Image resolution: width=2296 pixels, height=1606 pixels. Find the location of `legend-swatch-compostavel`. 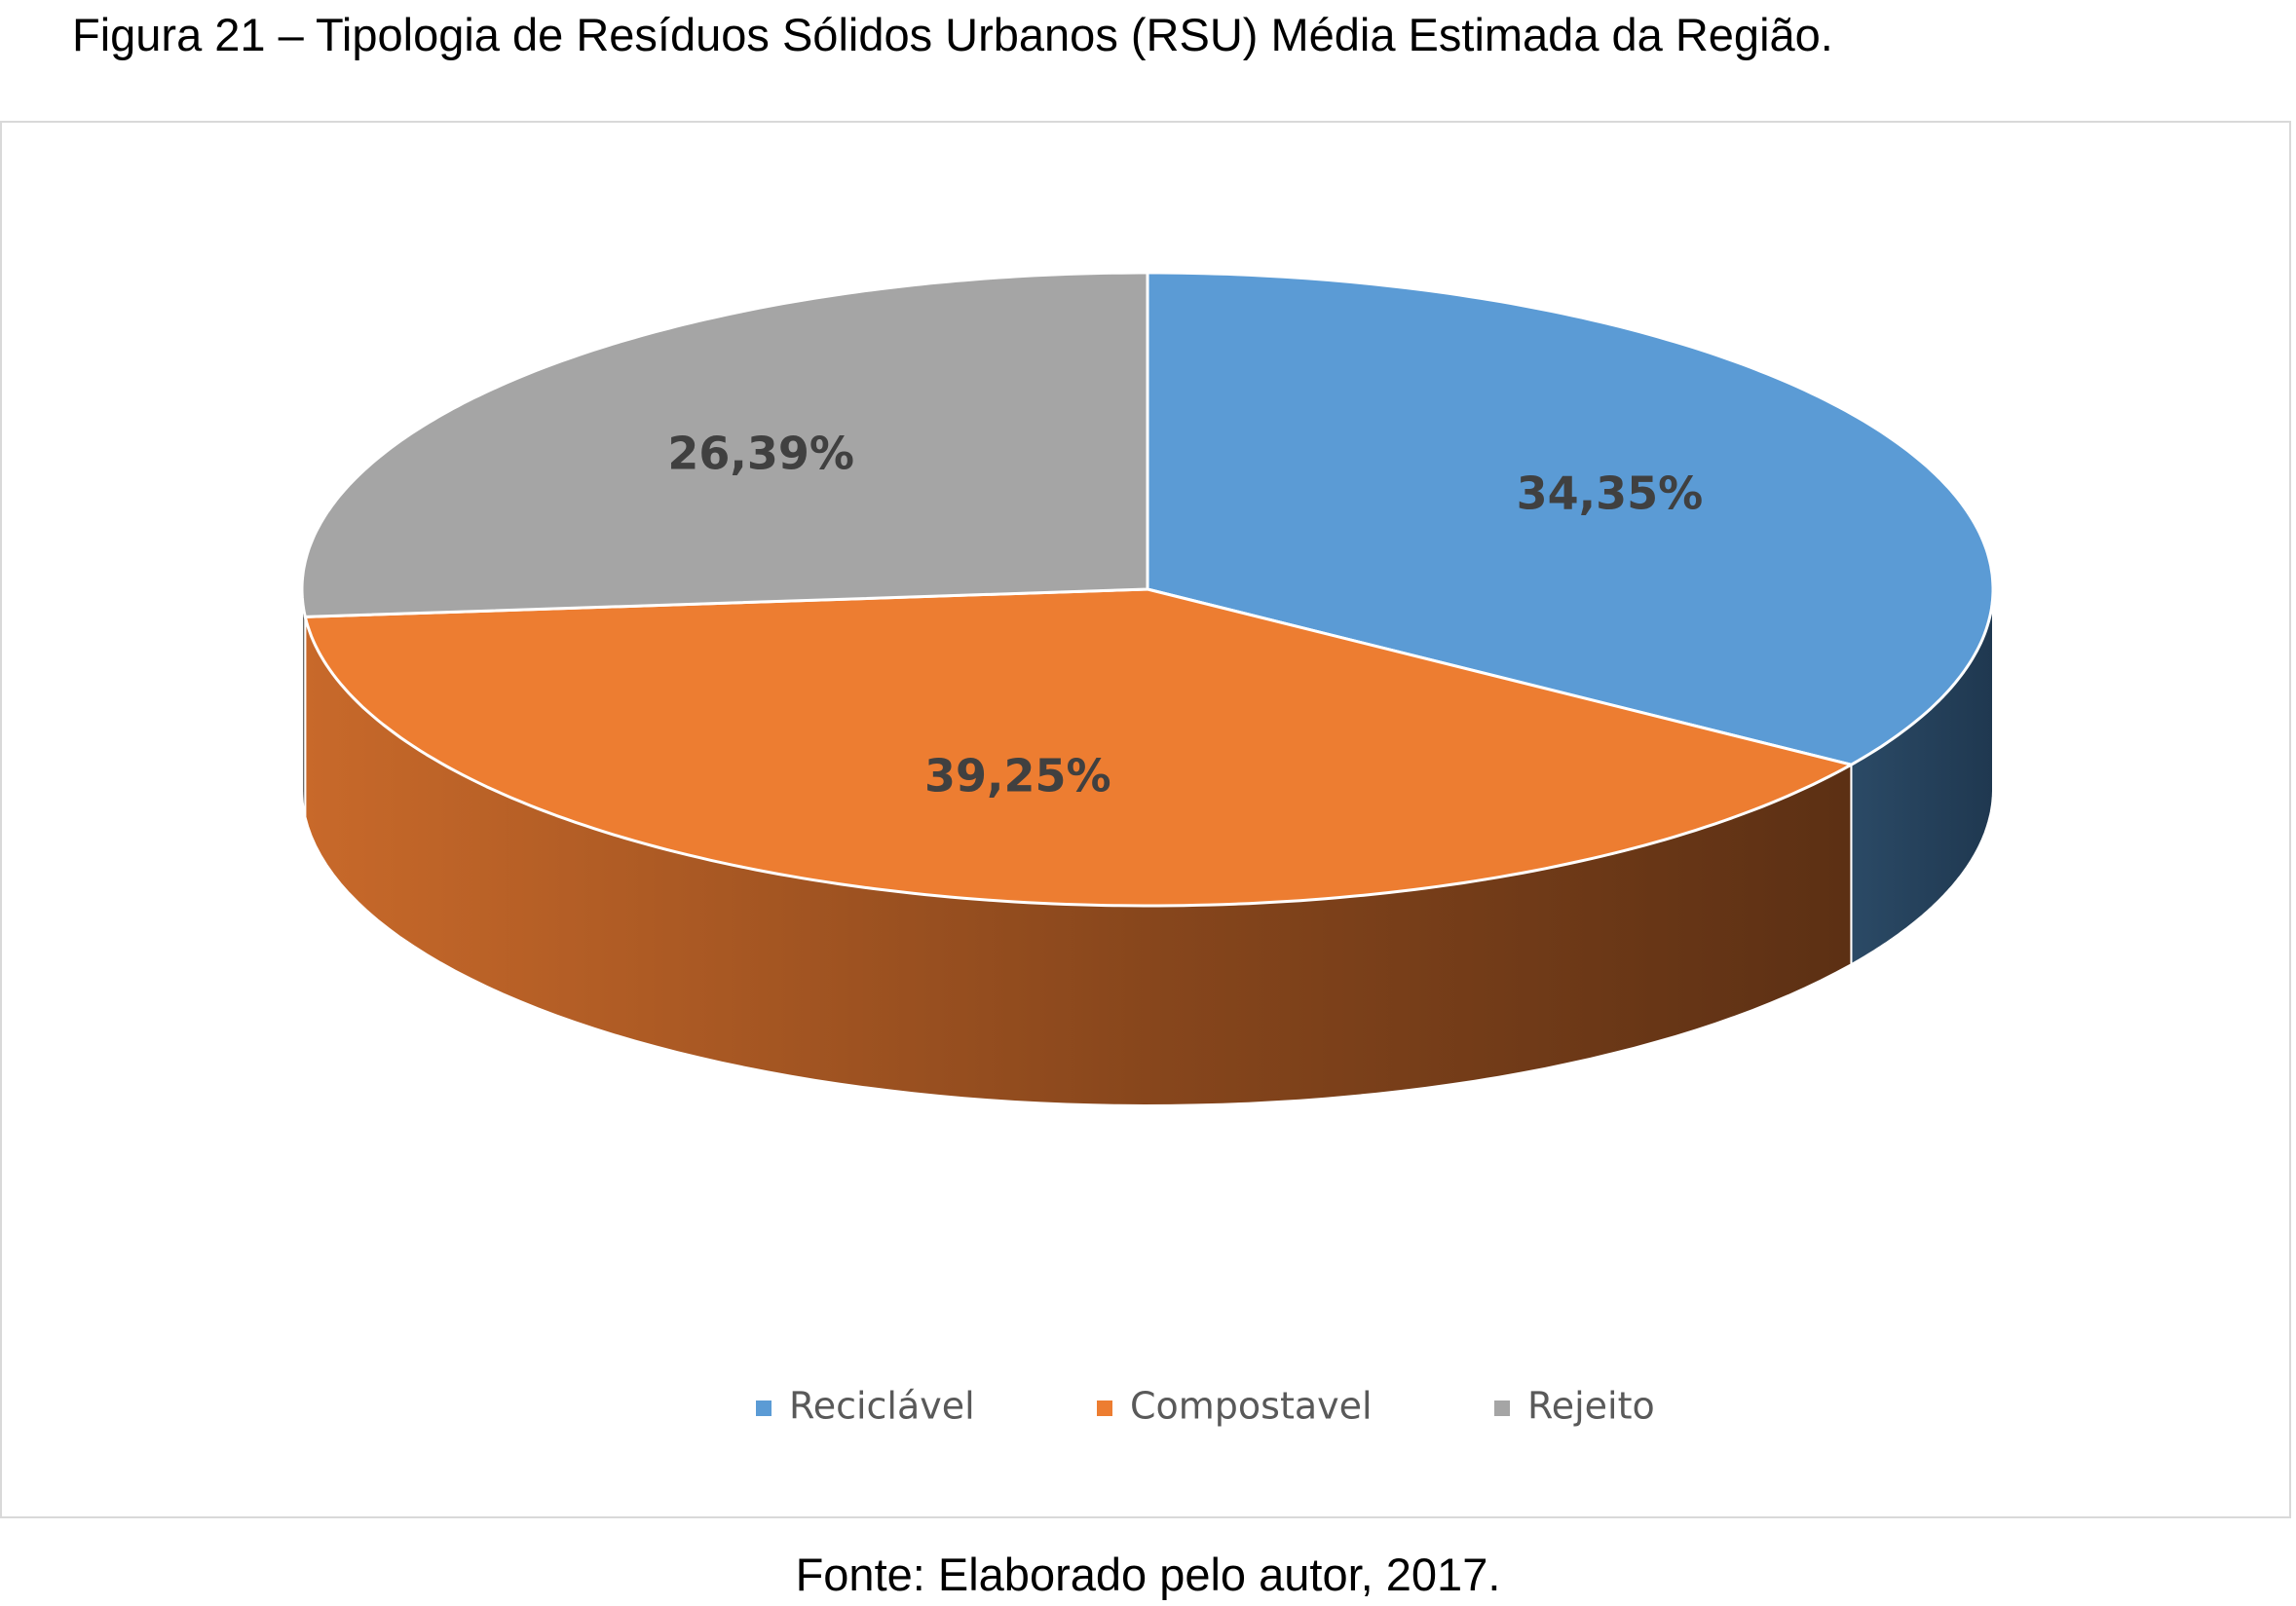

legend-swatch-compostavel is located at coordinates (1104, 1408).